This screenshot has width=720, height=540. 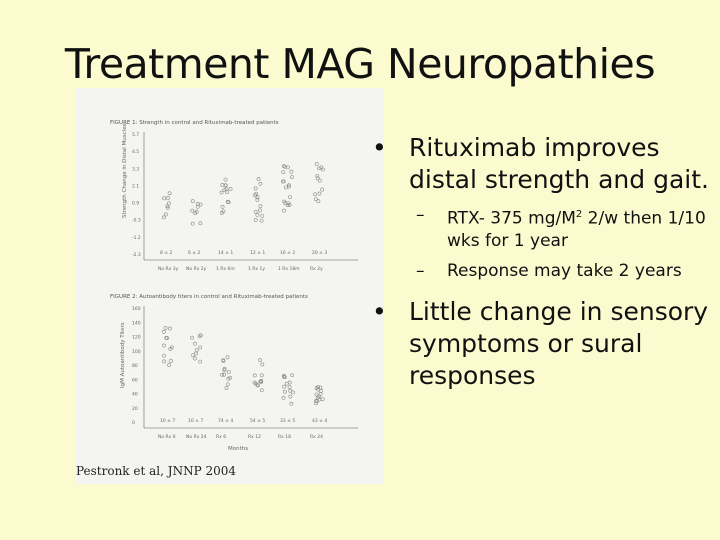 What do you see at coordinates (254, 437) in the screenshot?
I see `fig2-group-label: Rx 12` at bounding box center [254, 437].